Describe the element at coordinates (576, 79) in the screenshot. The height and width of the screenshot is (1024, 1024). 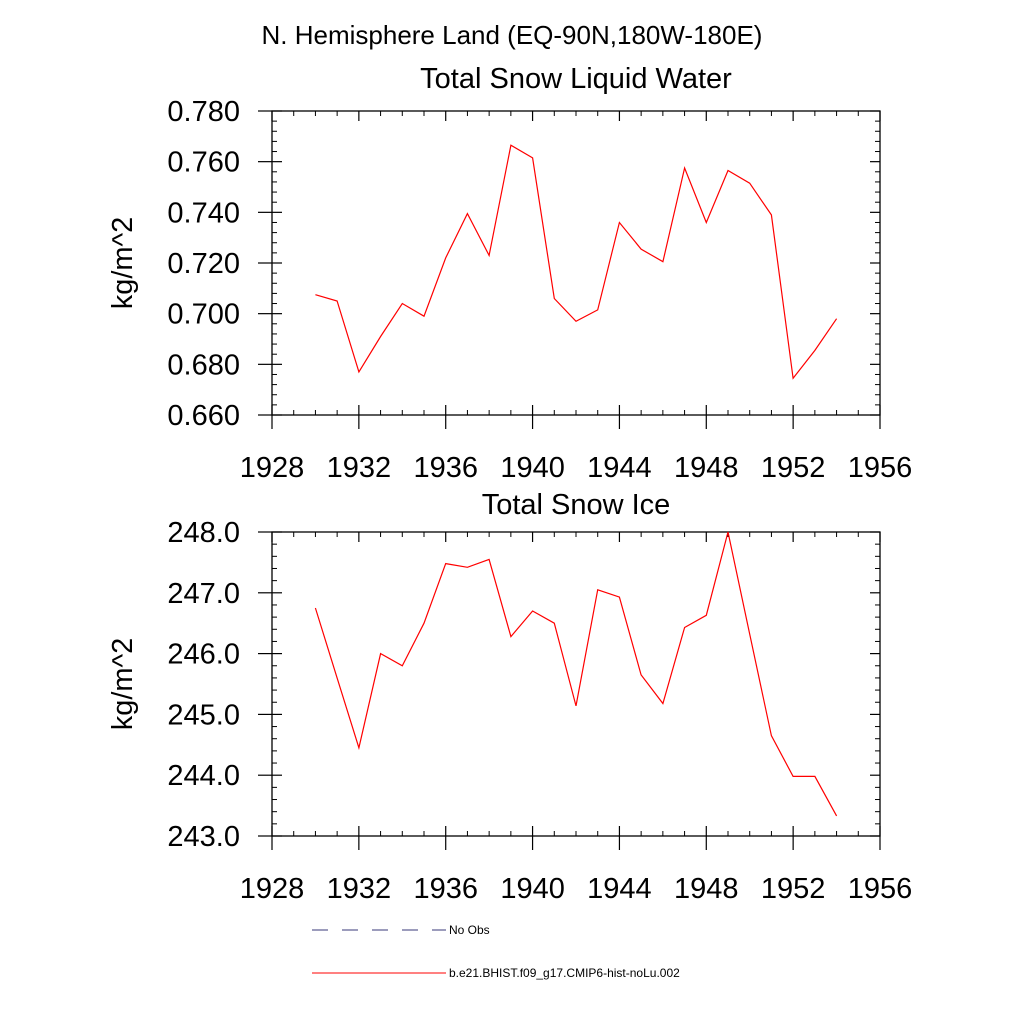
I see `chart-title: Total Snow Liquid Water` at that location.